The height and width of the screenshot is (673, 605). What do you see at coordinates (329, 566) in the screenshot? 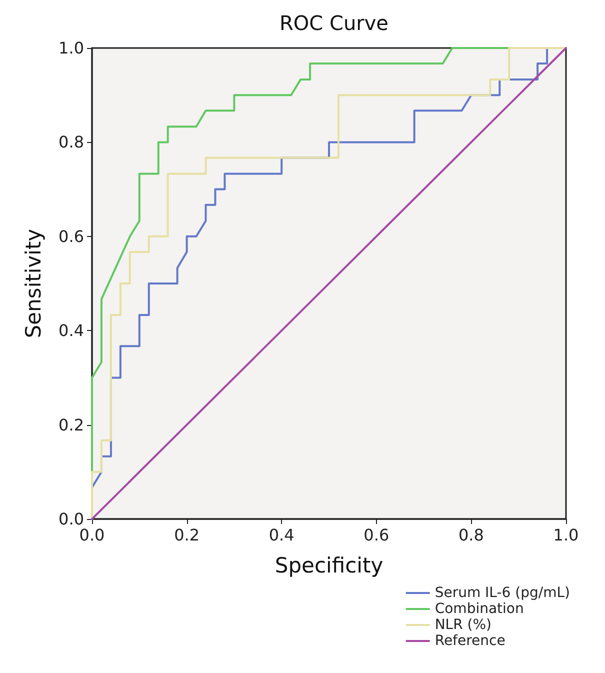
I see `x-axis-title: Specificity` at bounding box center [329, 566].